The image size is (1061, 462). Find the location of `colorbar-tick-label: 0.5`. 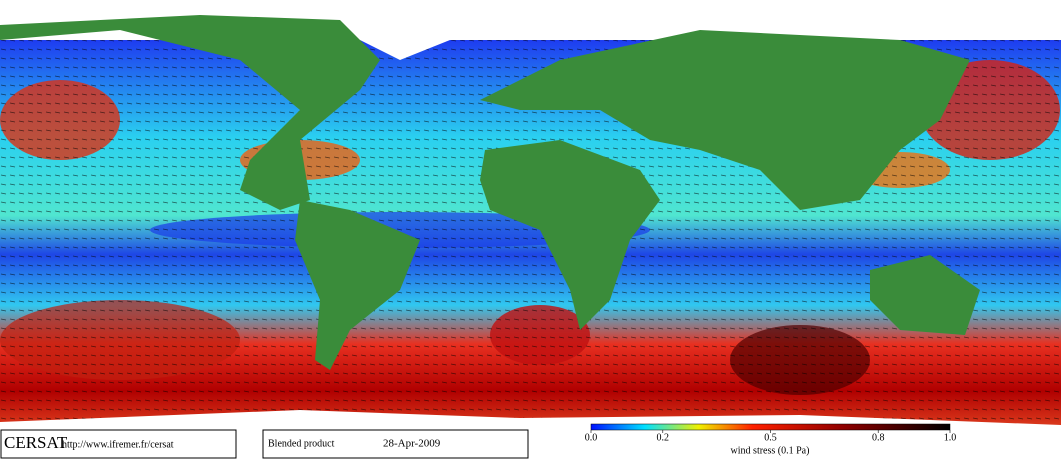

colorbar-tick-label: 0.5 is located at coordinates (770, 437).